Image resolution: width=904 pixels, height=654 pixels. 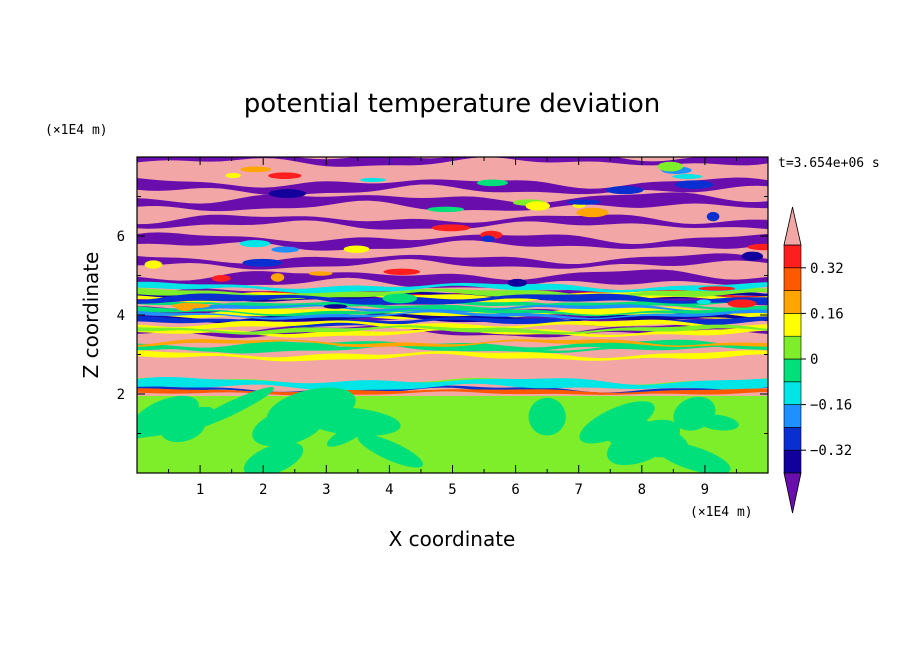 What do you see at coordinates (452, 490) in the screenshot?
I see `x-tick-label: 5` at bounding box center [452, 490].